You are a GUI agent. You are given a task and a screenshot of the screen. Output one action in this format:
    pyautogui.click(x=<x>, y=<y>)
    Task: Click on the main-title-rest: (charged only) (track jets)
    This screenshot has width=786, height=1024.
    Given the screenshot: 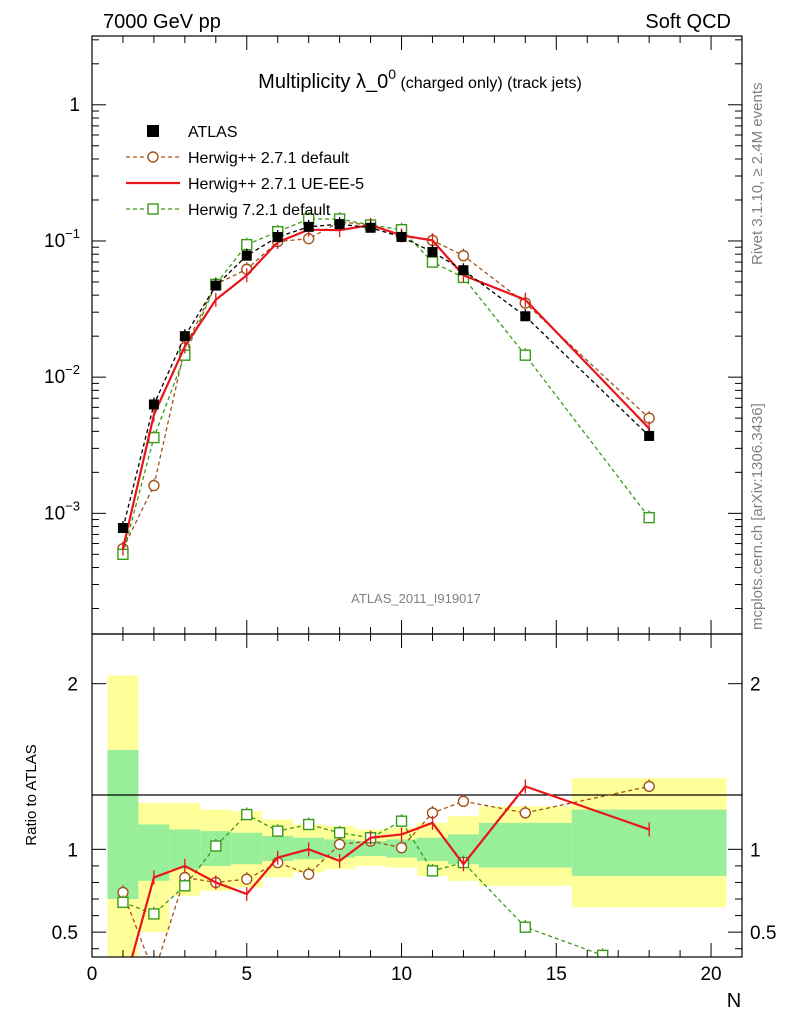 What is the action you would take?
    pyautogui.click(x=489, y=83)
    